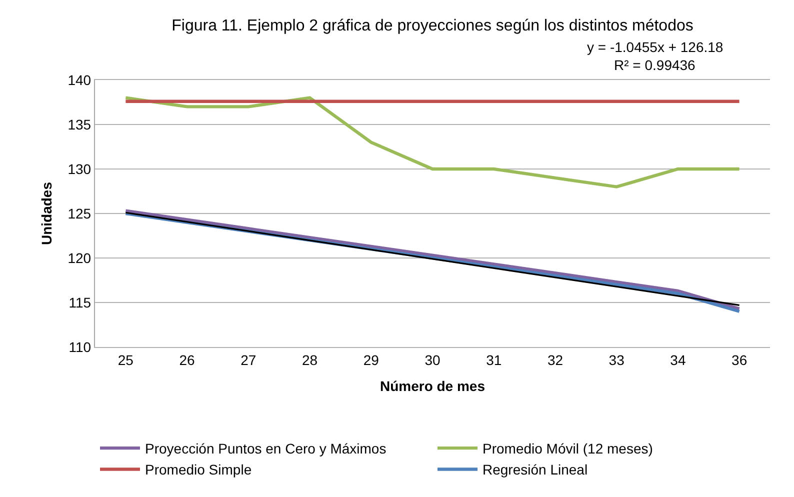 The image size is (794, 497). Describe the element at coordinates (433, 25) in the screenshot. I see `chart-title: Figura 11. Ejemplo 2 gráfica de proyecciones según los distintos métodos` at that location.